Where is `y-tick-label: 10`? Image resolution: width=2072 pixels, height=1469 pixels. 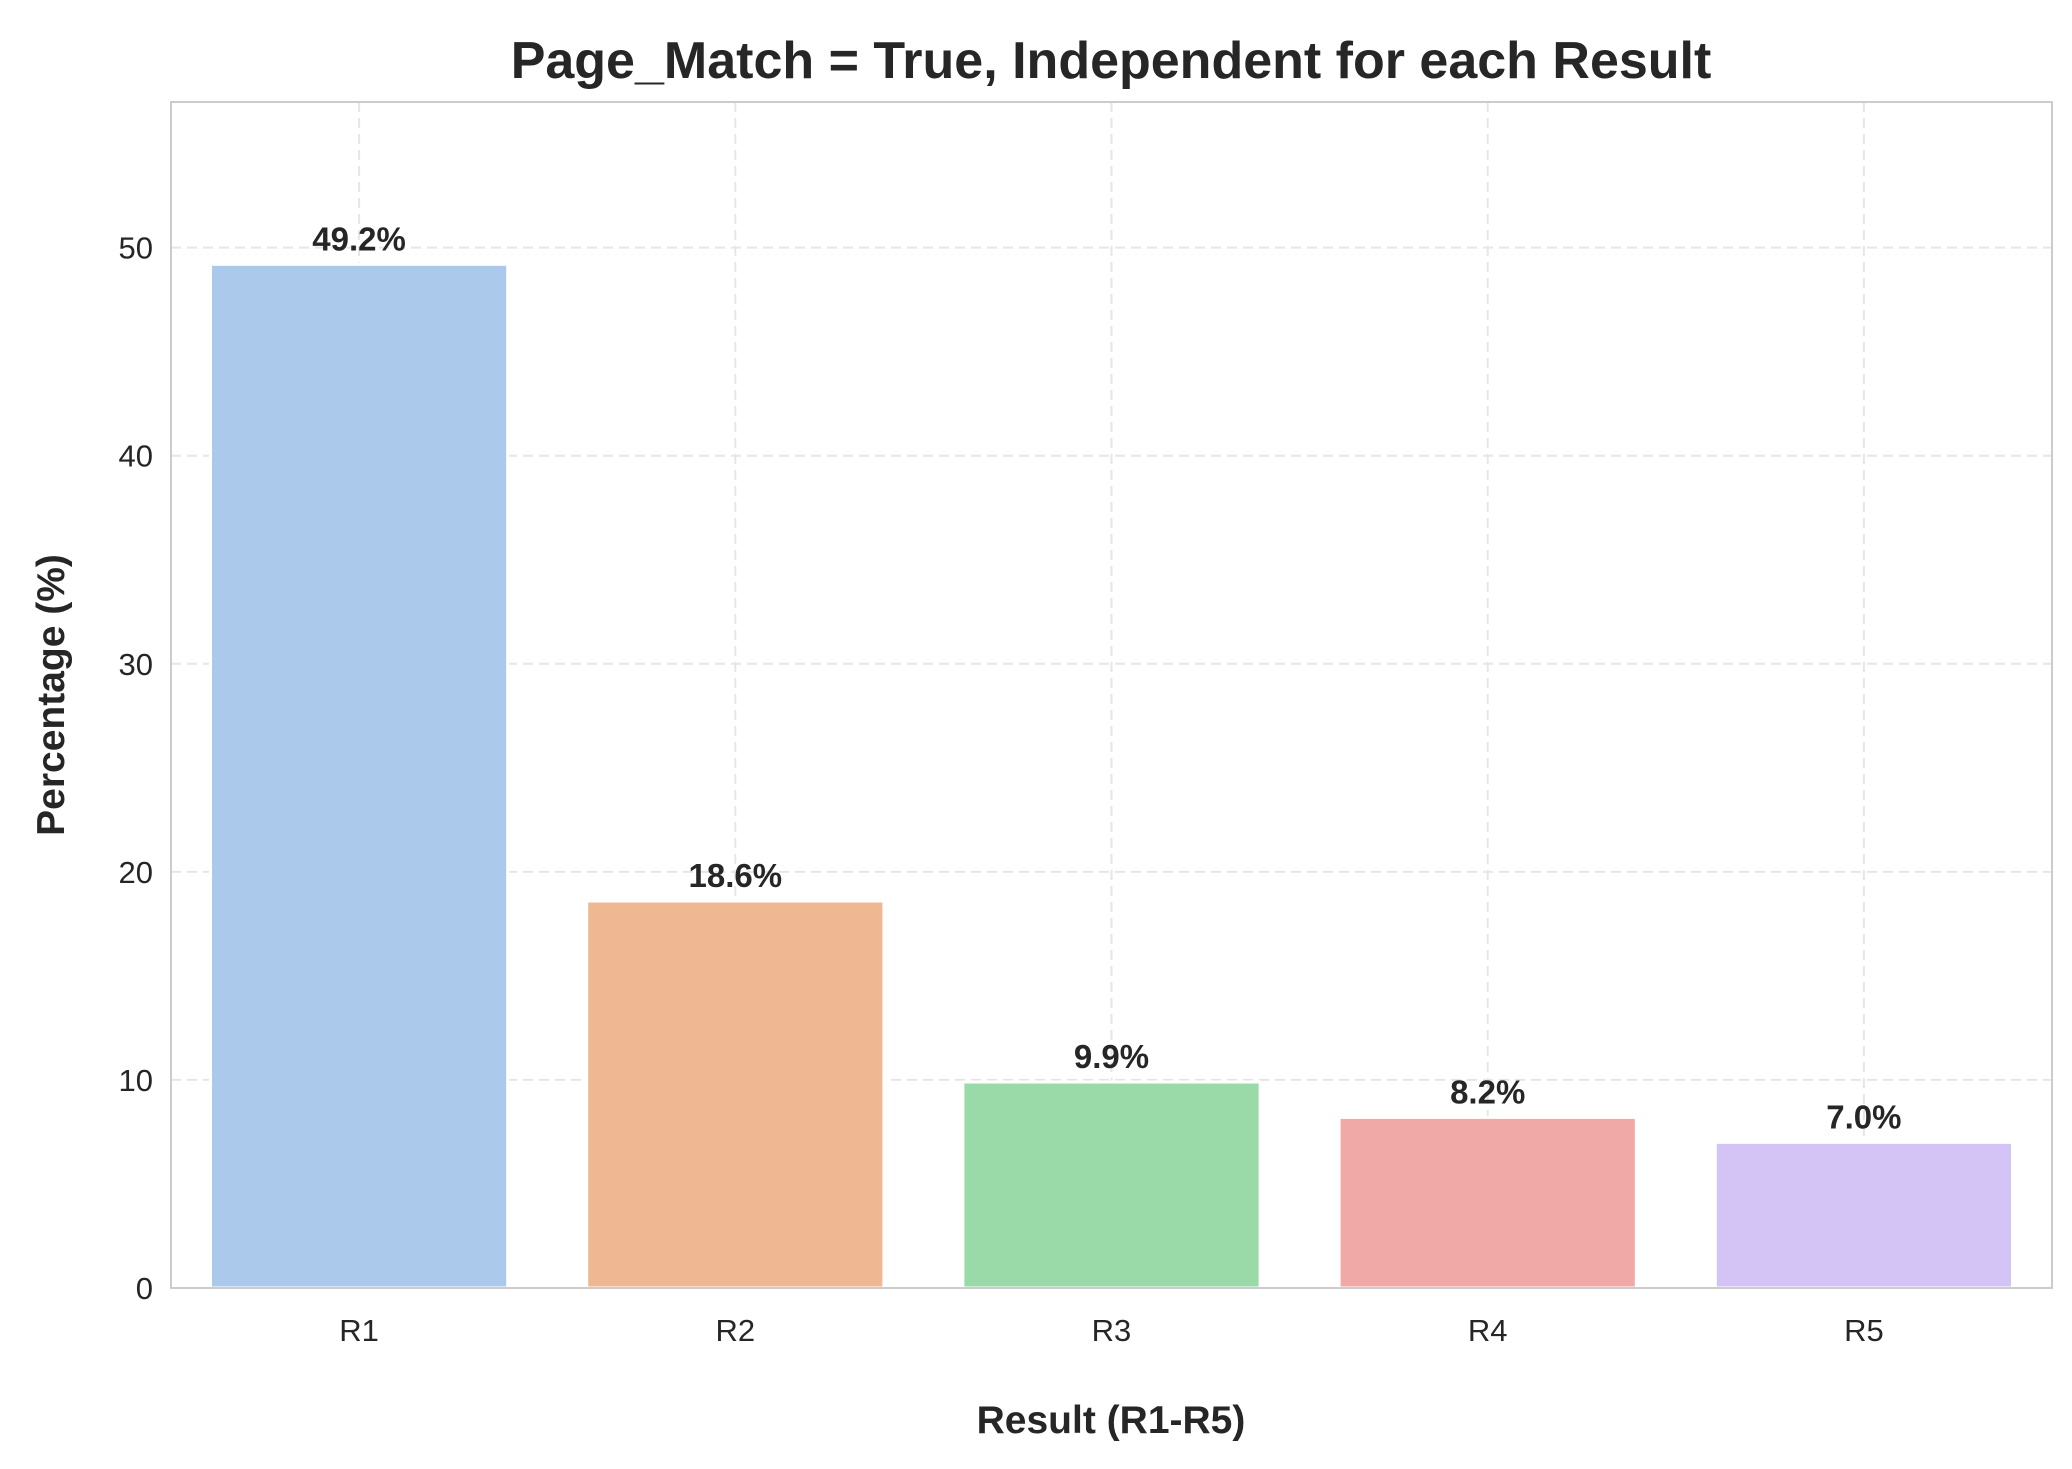
y-tick-label: 10 is located at coordinates (136, 1080).